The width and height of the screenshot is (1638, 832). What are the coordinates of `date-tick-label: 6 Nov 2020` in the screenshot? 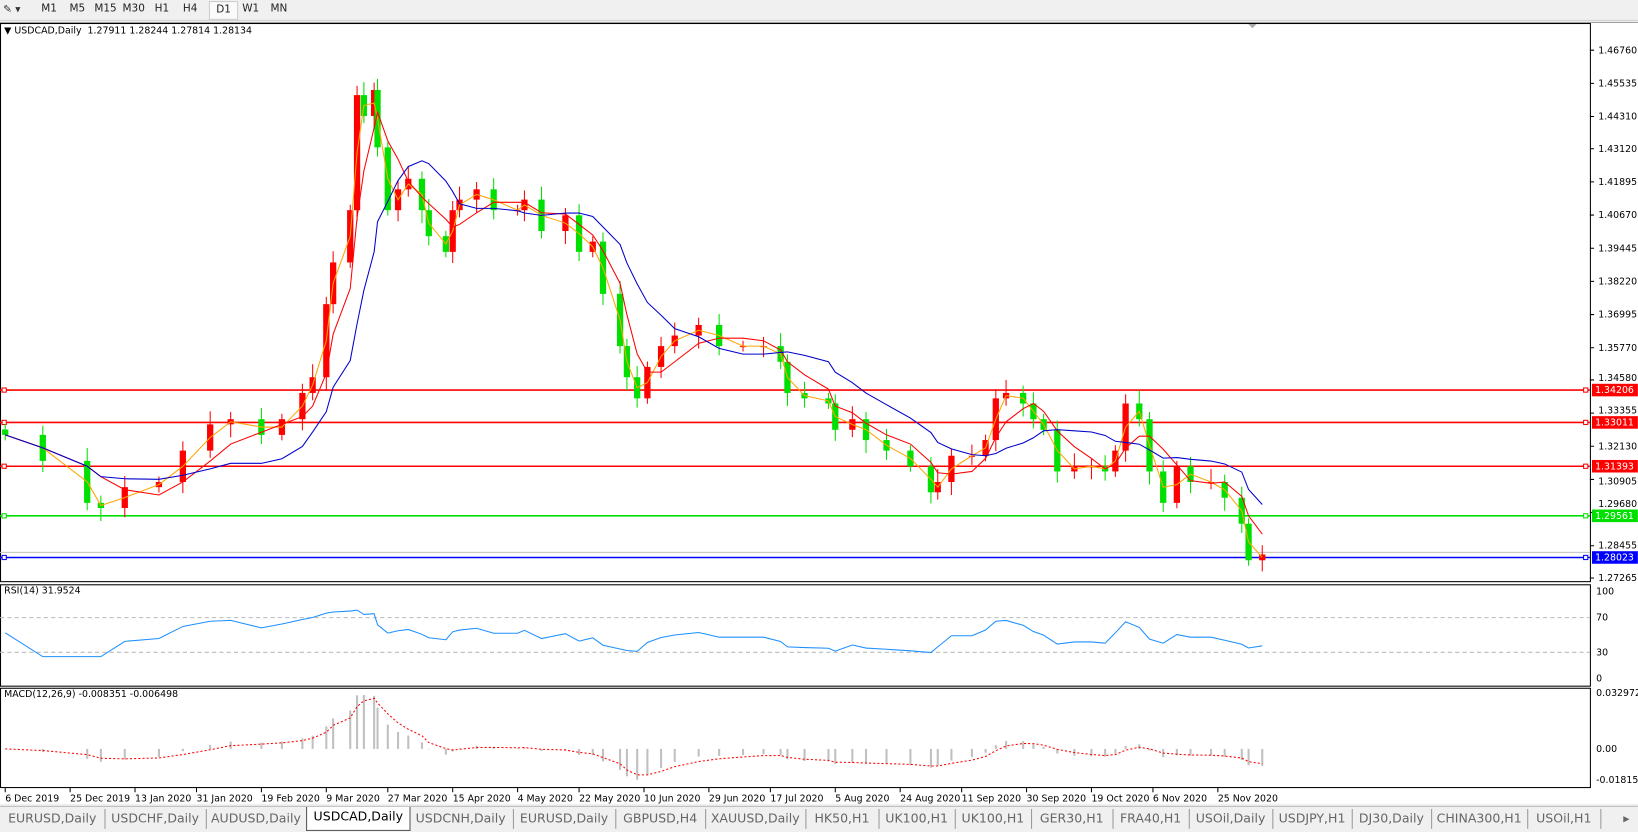 It's located at (1180, 799).